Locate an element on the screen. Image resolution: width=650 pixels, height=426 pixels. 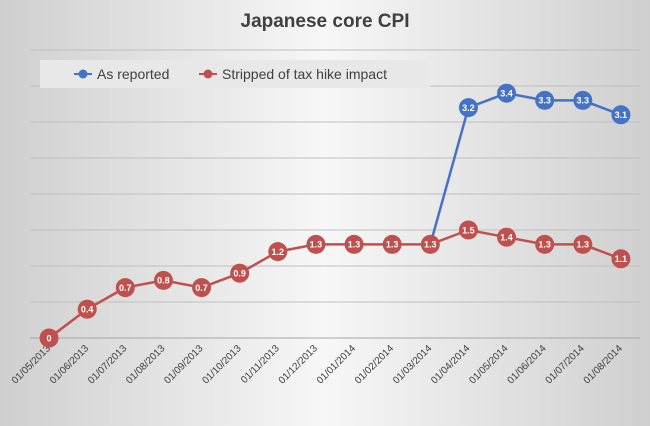
legend-box is located at coordinates (235, 74).